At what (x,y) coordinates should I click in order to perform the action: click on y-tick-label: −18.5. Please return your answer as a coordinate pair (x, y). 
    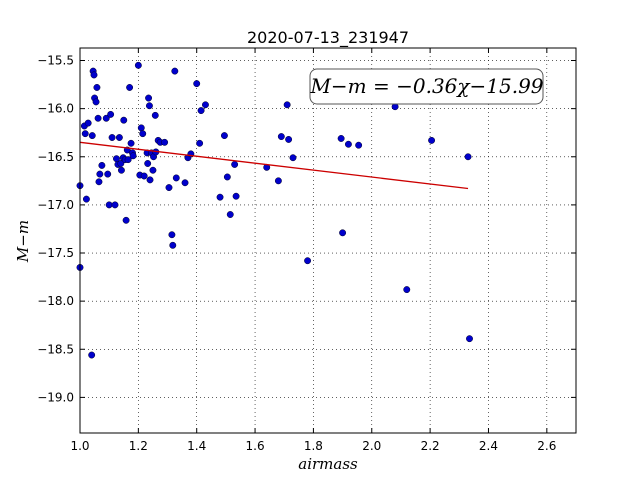
    Looking at the image, I should click on (55, 349).